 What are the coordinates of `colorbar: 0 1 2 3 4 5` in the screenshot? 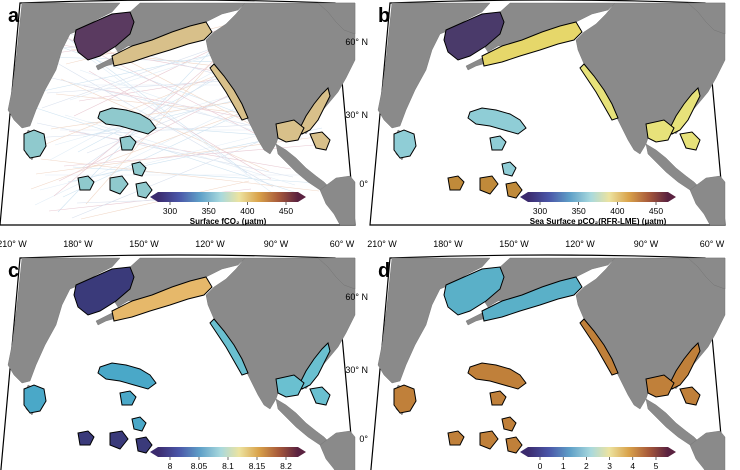 It's located at (598, 458).